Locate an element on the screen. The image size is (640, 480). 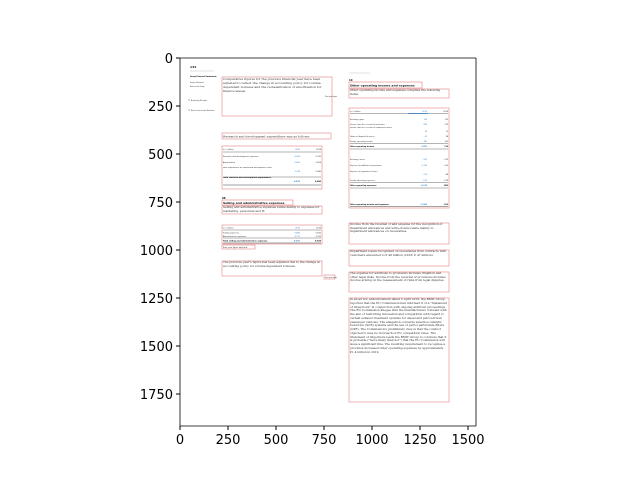
table-cell: 3,720 is located at coordinates (319, 237).